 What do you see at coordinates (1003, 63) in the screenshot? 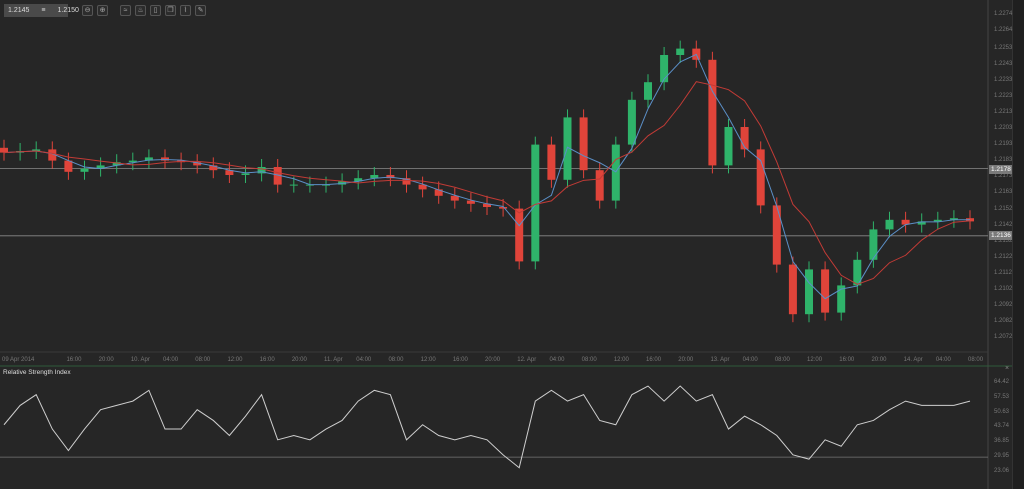
I see `price-tick-label: 1.2243` at bounding box center [1003, 63].